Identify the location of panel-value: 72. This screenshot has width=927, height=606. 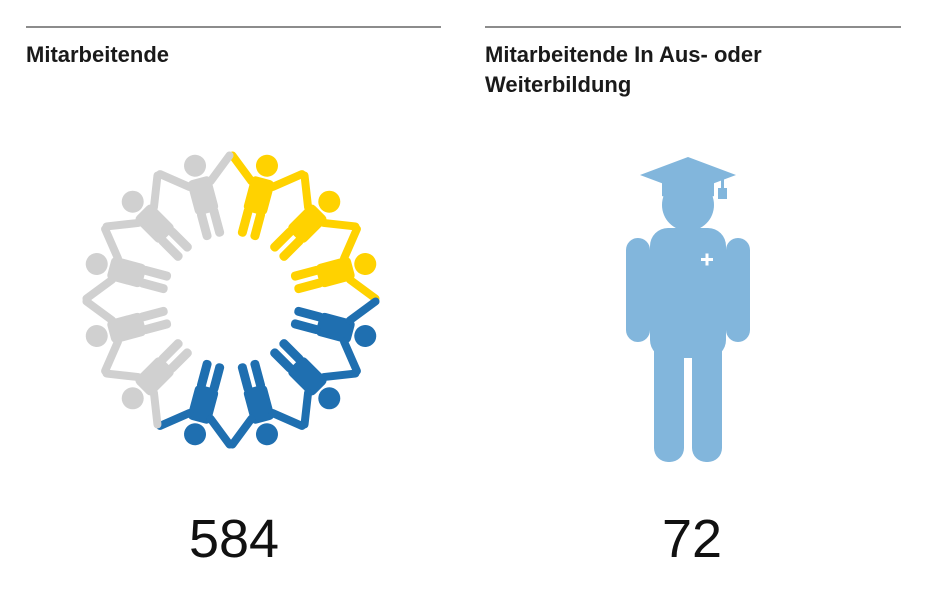
(692, 539).